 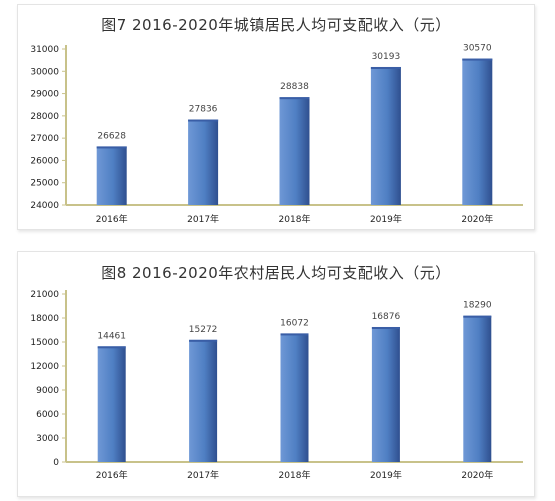 I want to click on y-tick-label: 29000, so click(x=44, y=95).